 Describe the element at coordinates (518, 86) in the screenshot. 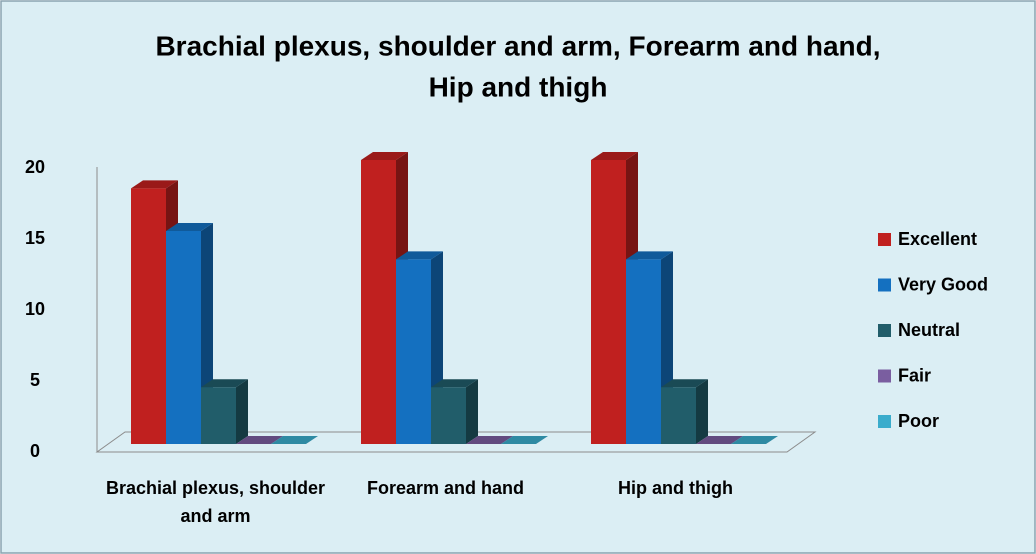

I see `chart-title: Hip and thigh` at that location.